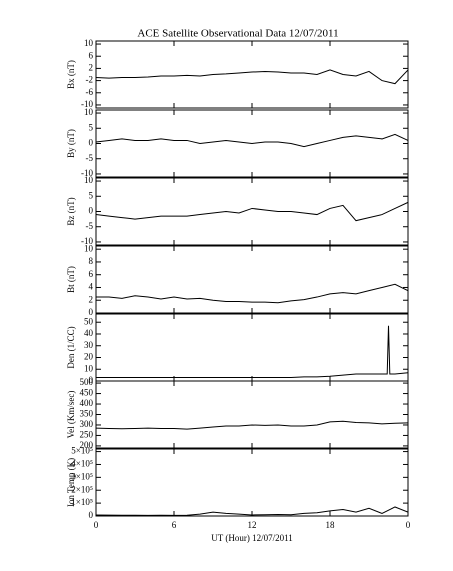 The width and height of the screenshot is (453, 571). What do you see at coordinates (252, 525) in the screenshot?
I see `x-tick-label: 12` at bounding box center [252, 525].